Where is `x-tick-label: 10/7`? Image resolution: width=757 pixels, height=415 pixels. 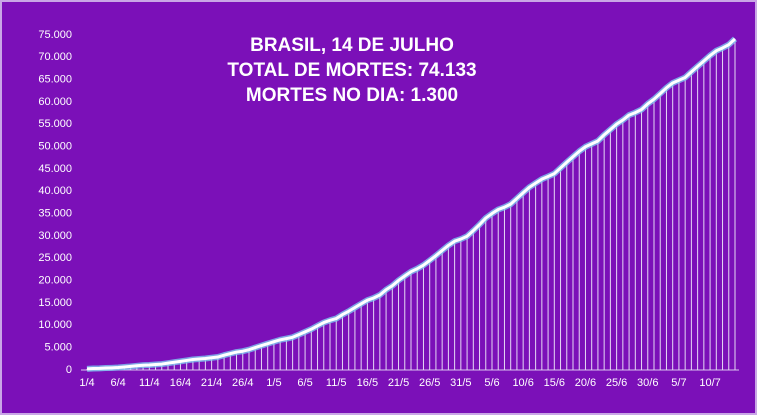 x-tick-label: 10/7 is located at coordinates (709, 383).